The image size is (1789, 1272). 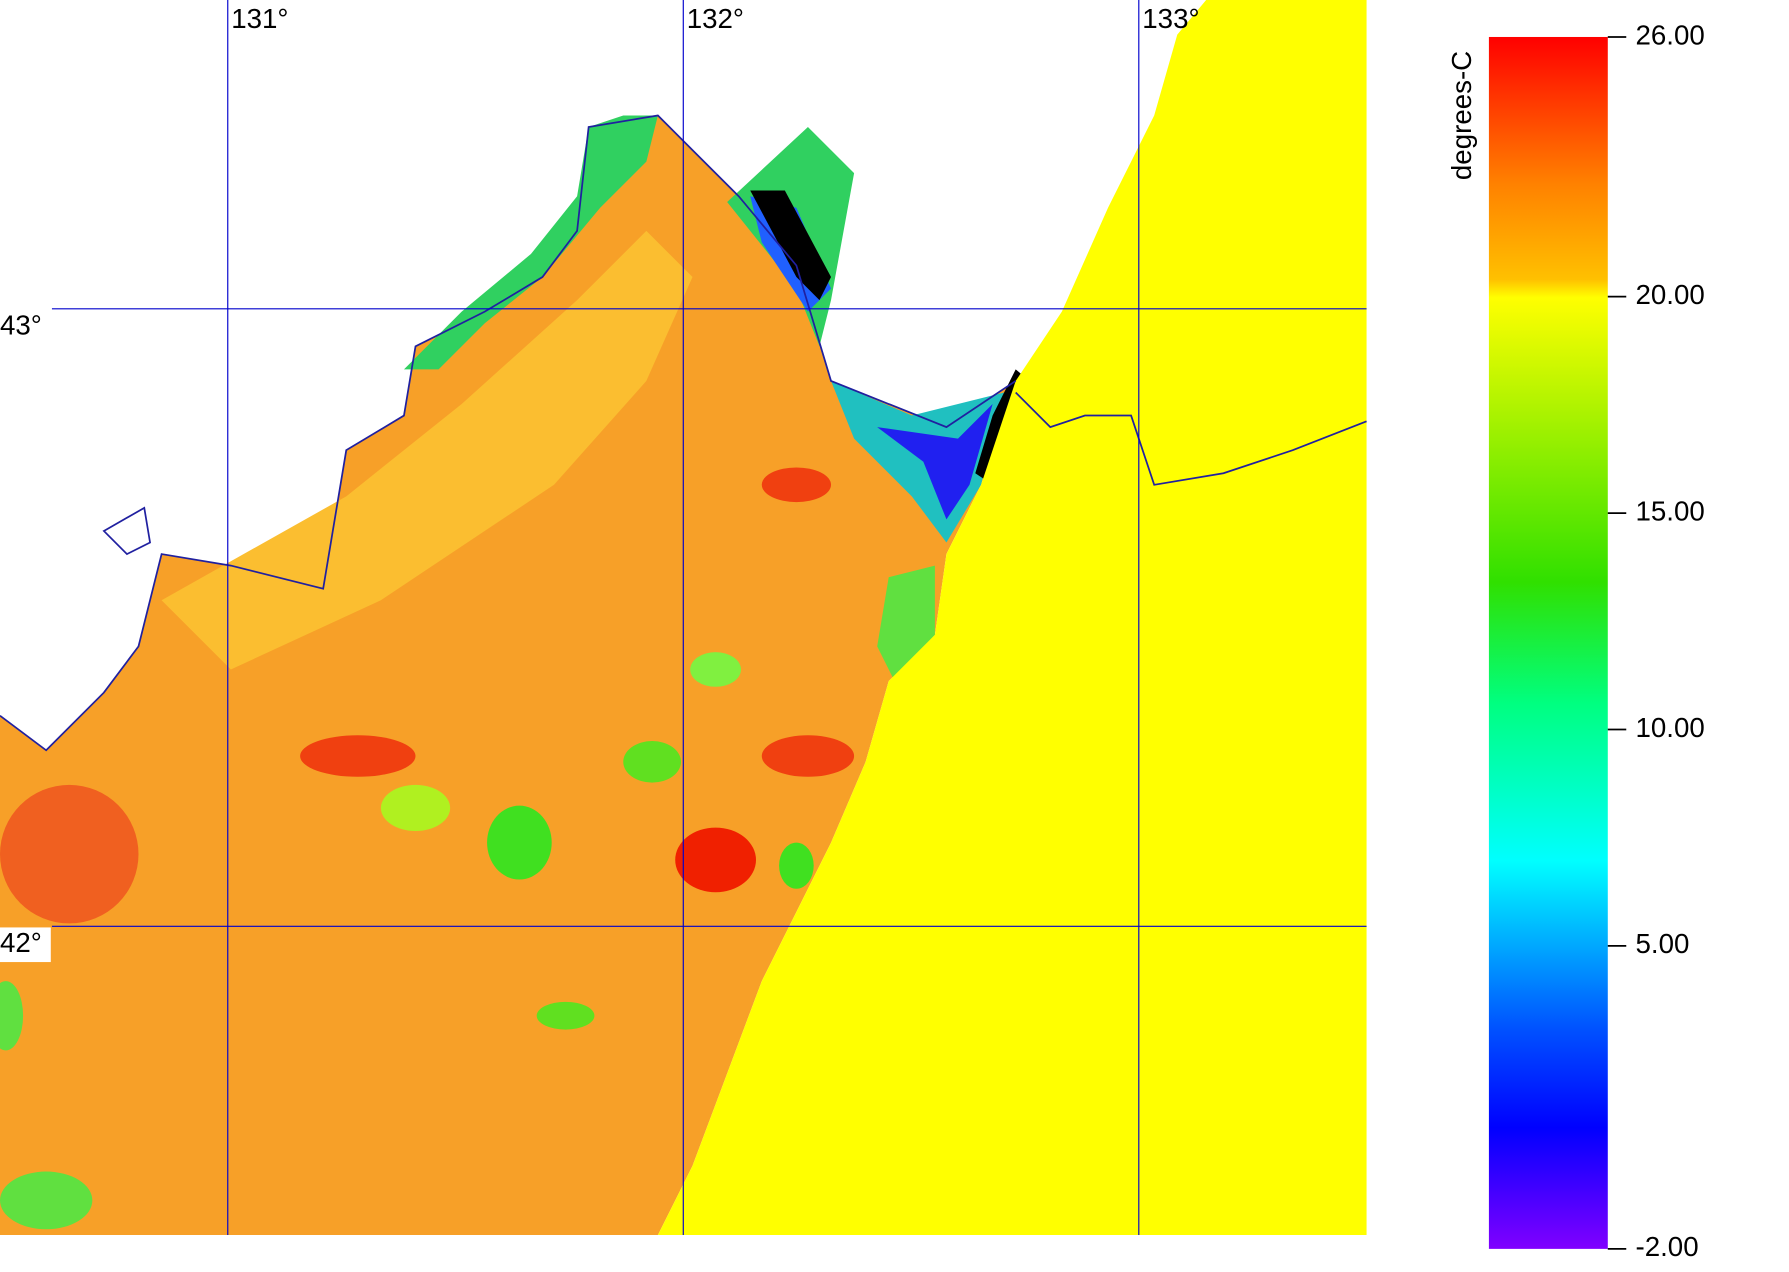 What do you see at coordinates (715, 18) in the screenshot?
I see `x-tick-label: 132°` at bounding box center [715, 18].